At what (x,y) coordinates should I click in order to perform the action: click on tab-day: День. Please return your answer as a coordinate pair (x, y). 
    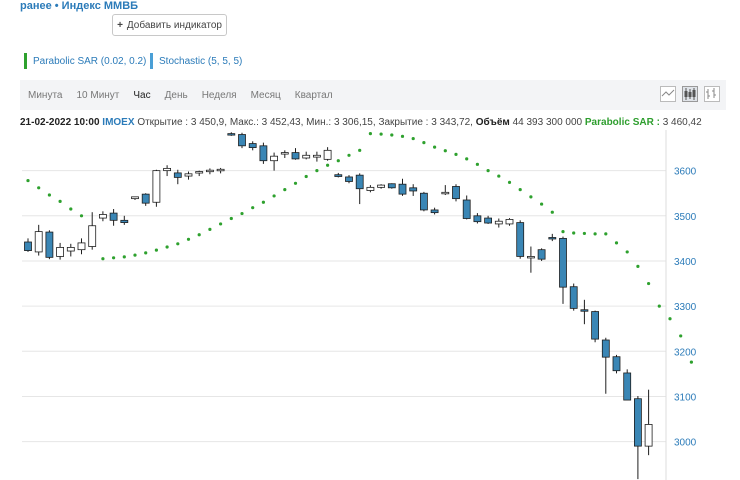
    Looking at the image, I should click on (176, 95).